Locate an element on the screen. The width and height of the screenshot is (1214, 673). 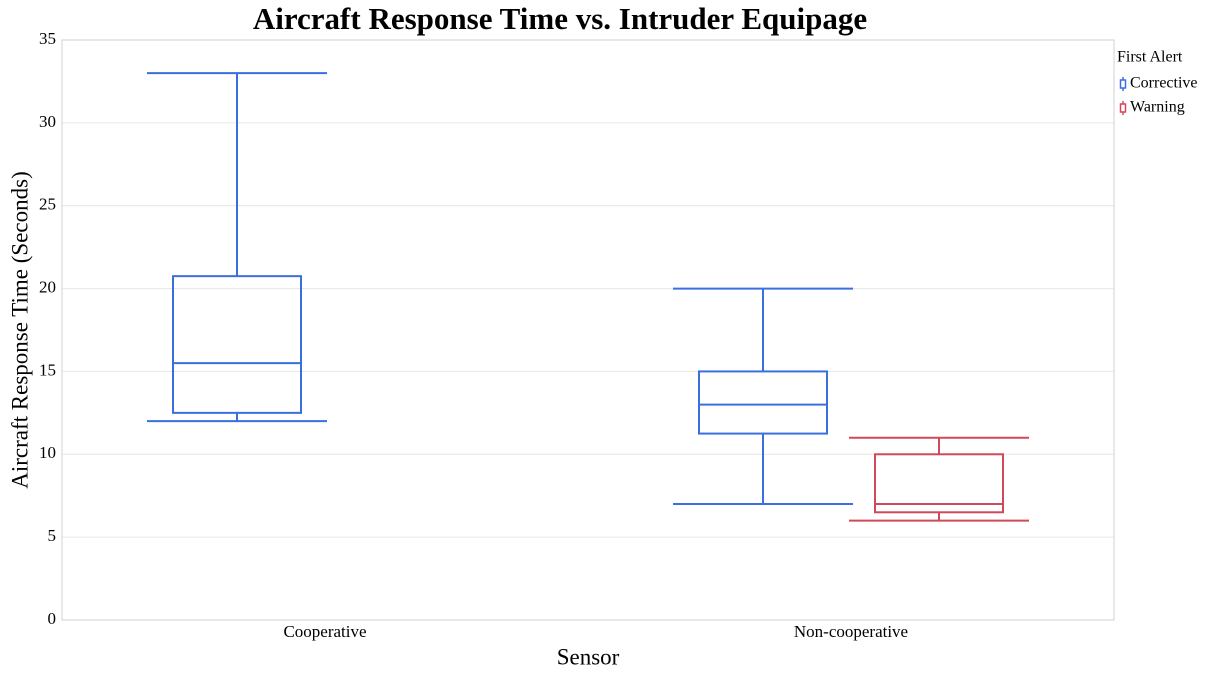
y-tick-label: 30 is located at coordinates (47, 121).